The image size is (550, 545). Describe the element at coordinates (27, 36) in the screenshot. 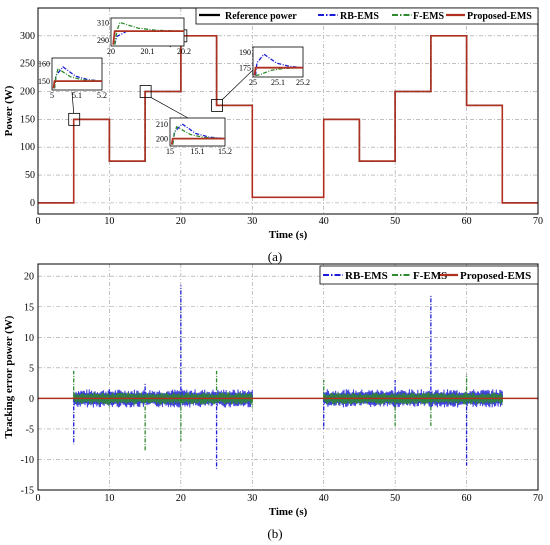

I see `y-tick-label-a: 300` at that location.